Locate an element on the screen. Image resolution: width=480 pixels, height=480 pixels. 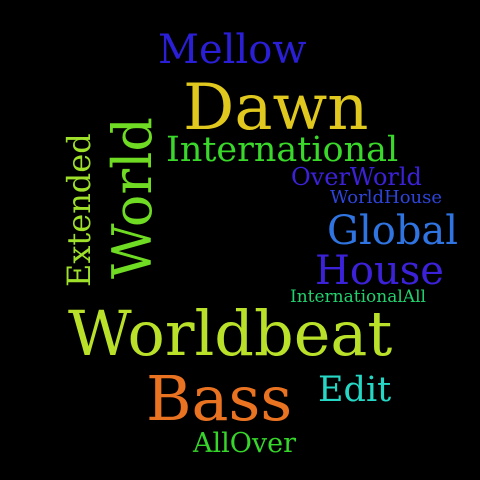
word-internationalall: InternationalAll is located at coordinates (358, 297).